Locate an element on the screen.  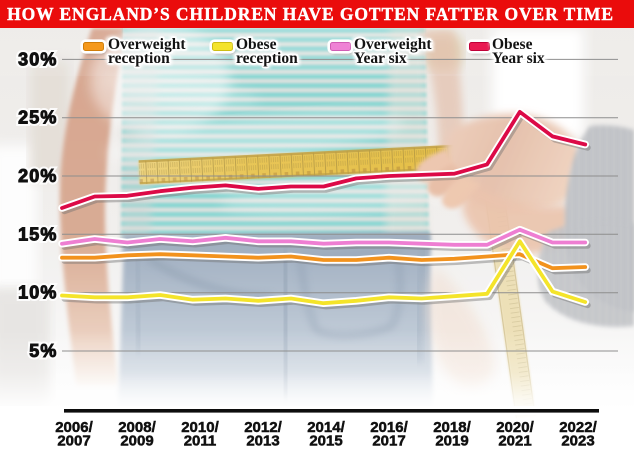
svg-text: 10% is located at coordinates (37, 293).